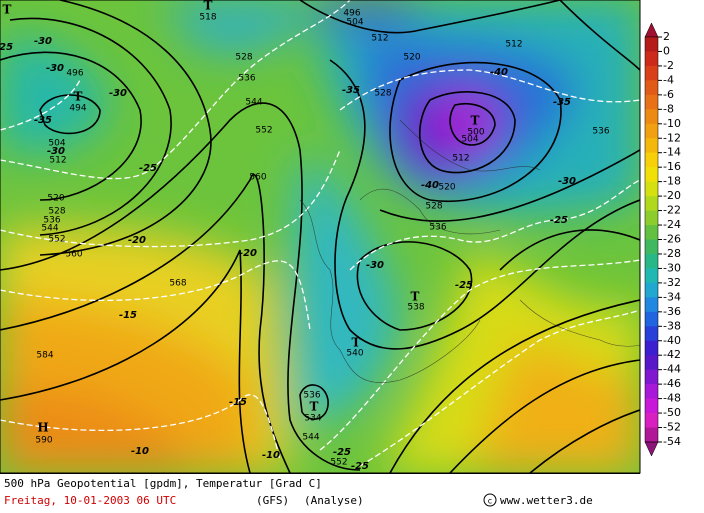 The height and width of the screenshot is (513, 704). I want to click on legend-tick-label: -14, so click(672, 152).